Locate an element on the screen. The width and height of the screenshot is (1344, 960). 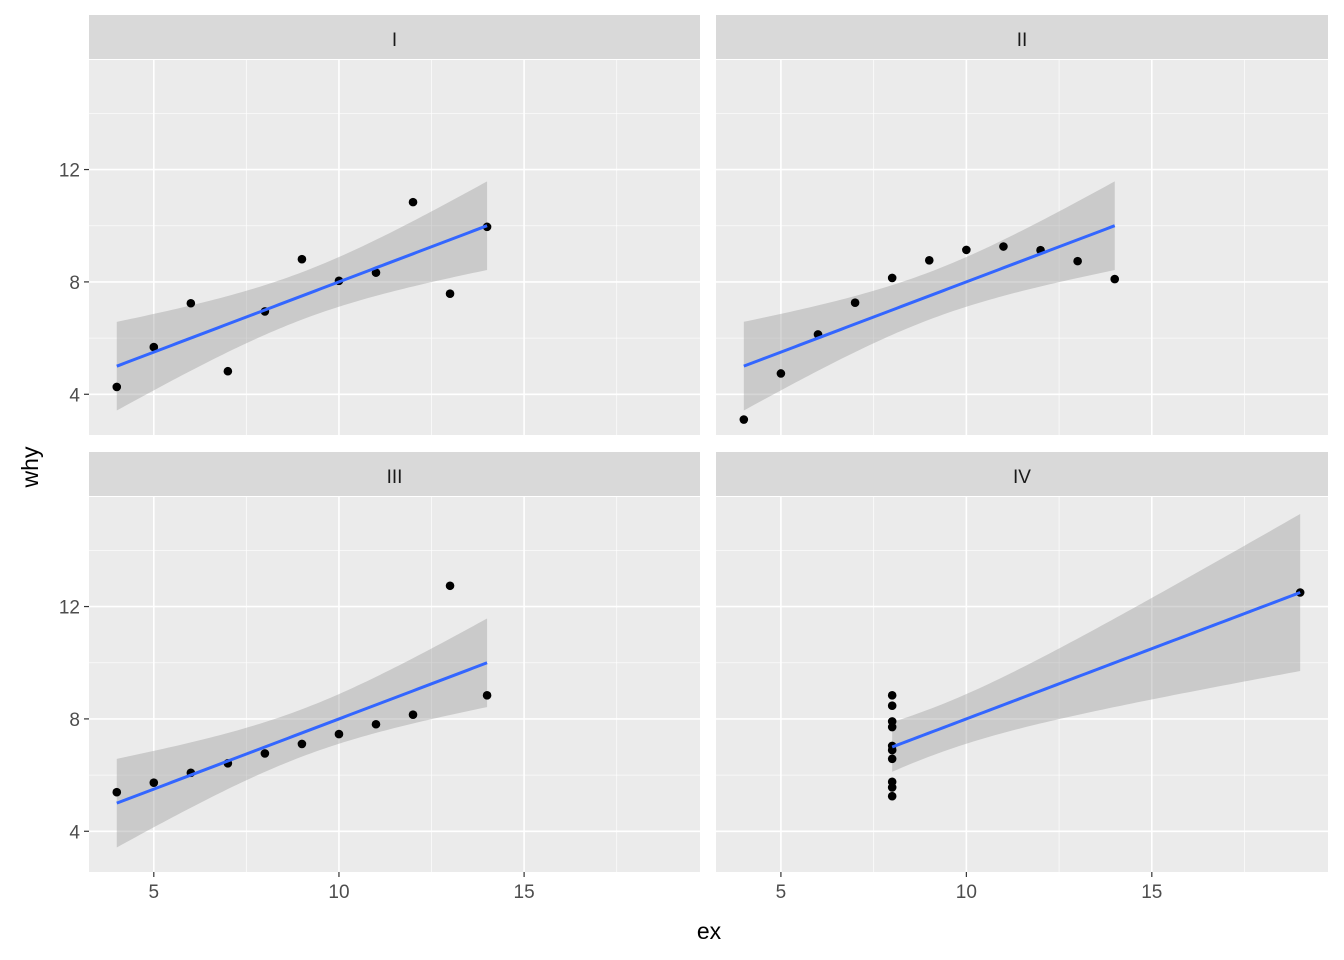
facet-strip-label: I is located at coordinates (394, 40).